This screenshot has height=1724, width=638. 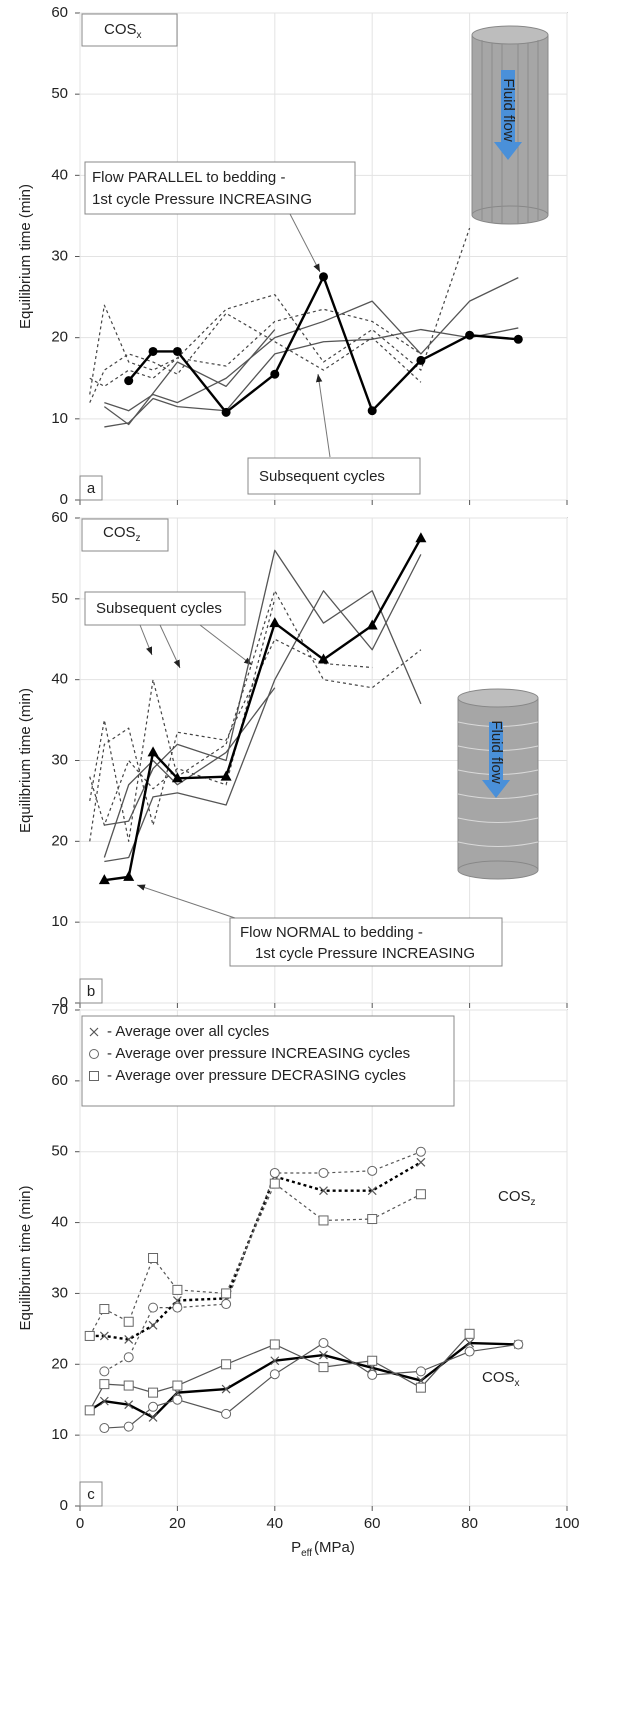 What do you see at coordinates (91, 488) in the screenshot?
I see `panel-letter: a` at bounding box center [91, 488].